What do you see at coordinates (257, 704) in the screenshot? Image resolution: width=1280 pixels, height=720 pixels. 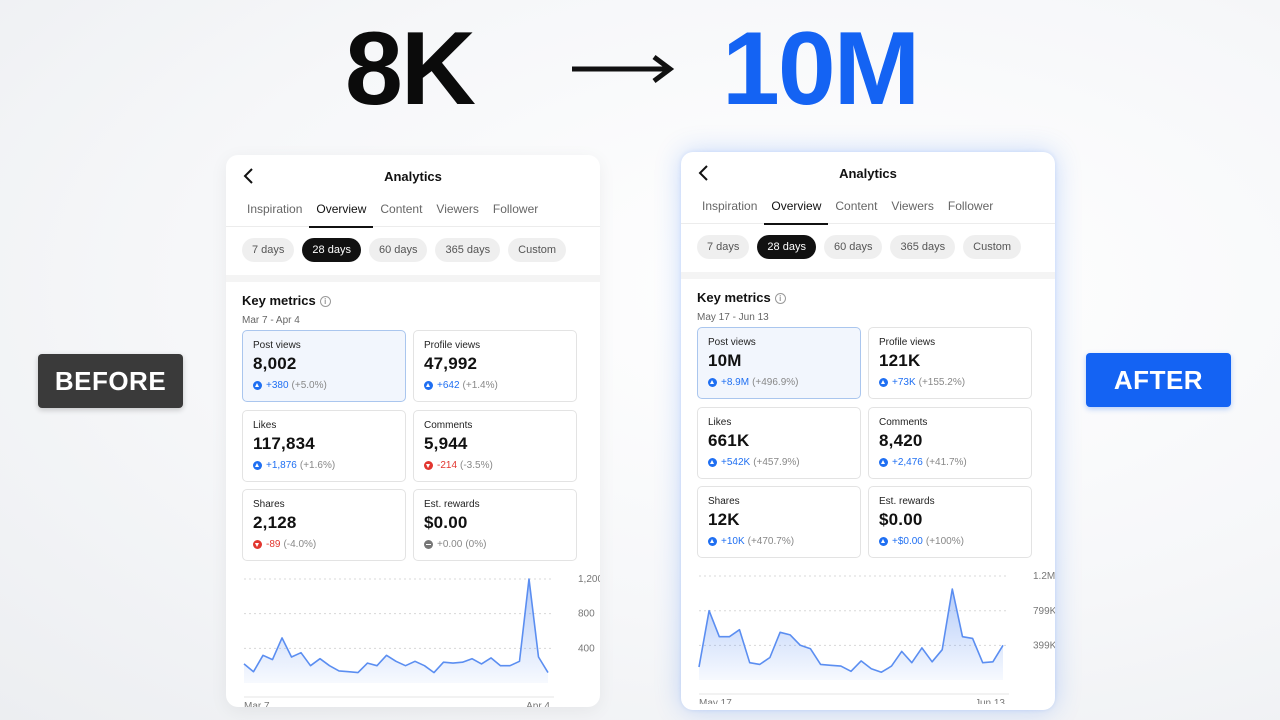 I see `x-start-label: Mar 7` at bounding box center [257, 704].